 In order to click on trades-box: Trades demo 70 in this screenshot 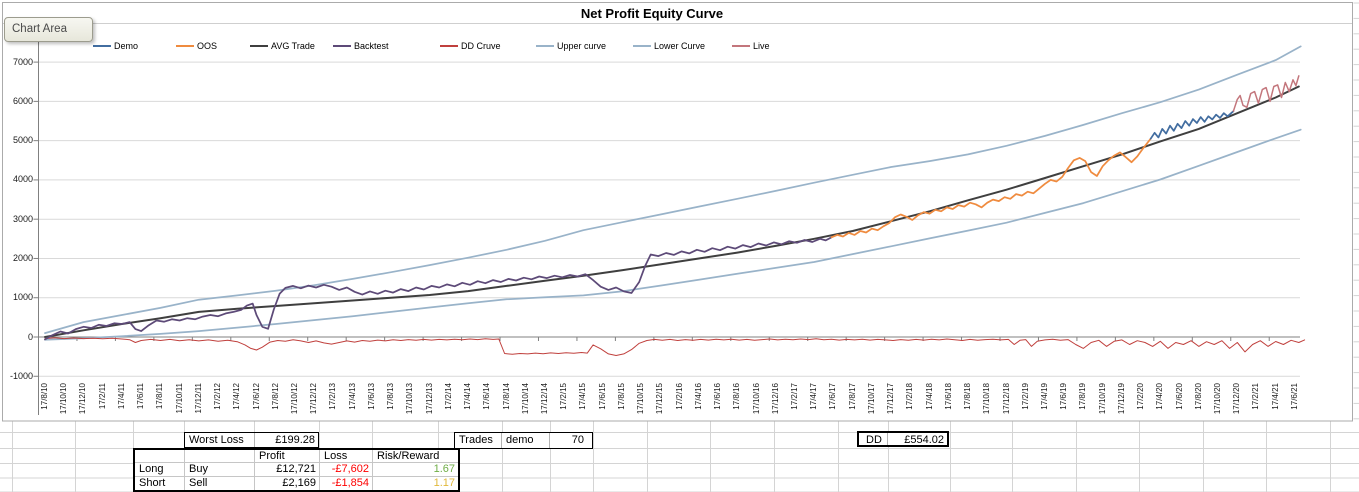, I will do `click(523, 440)`.